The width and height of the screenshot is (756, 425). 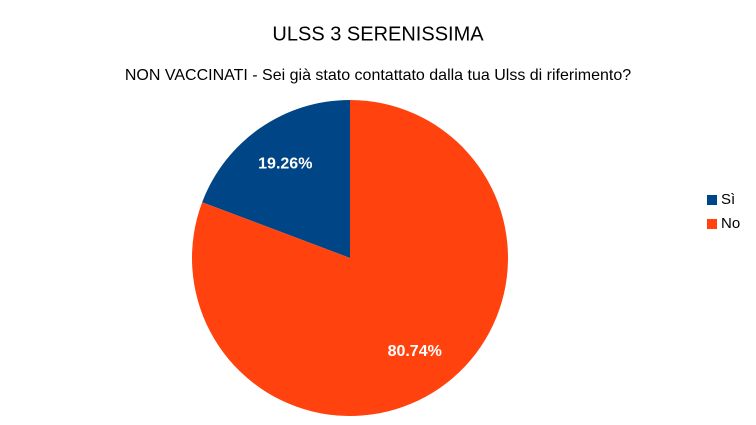 I want to click on legend-label: Sì, so click(x=728, y=199).